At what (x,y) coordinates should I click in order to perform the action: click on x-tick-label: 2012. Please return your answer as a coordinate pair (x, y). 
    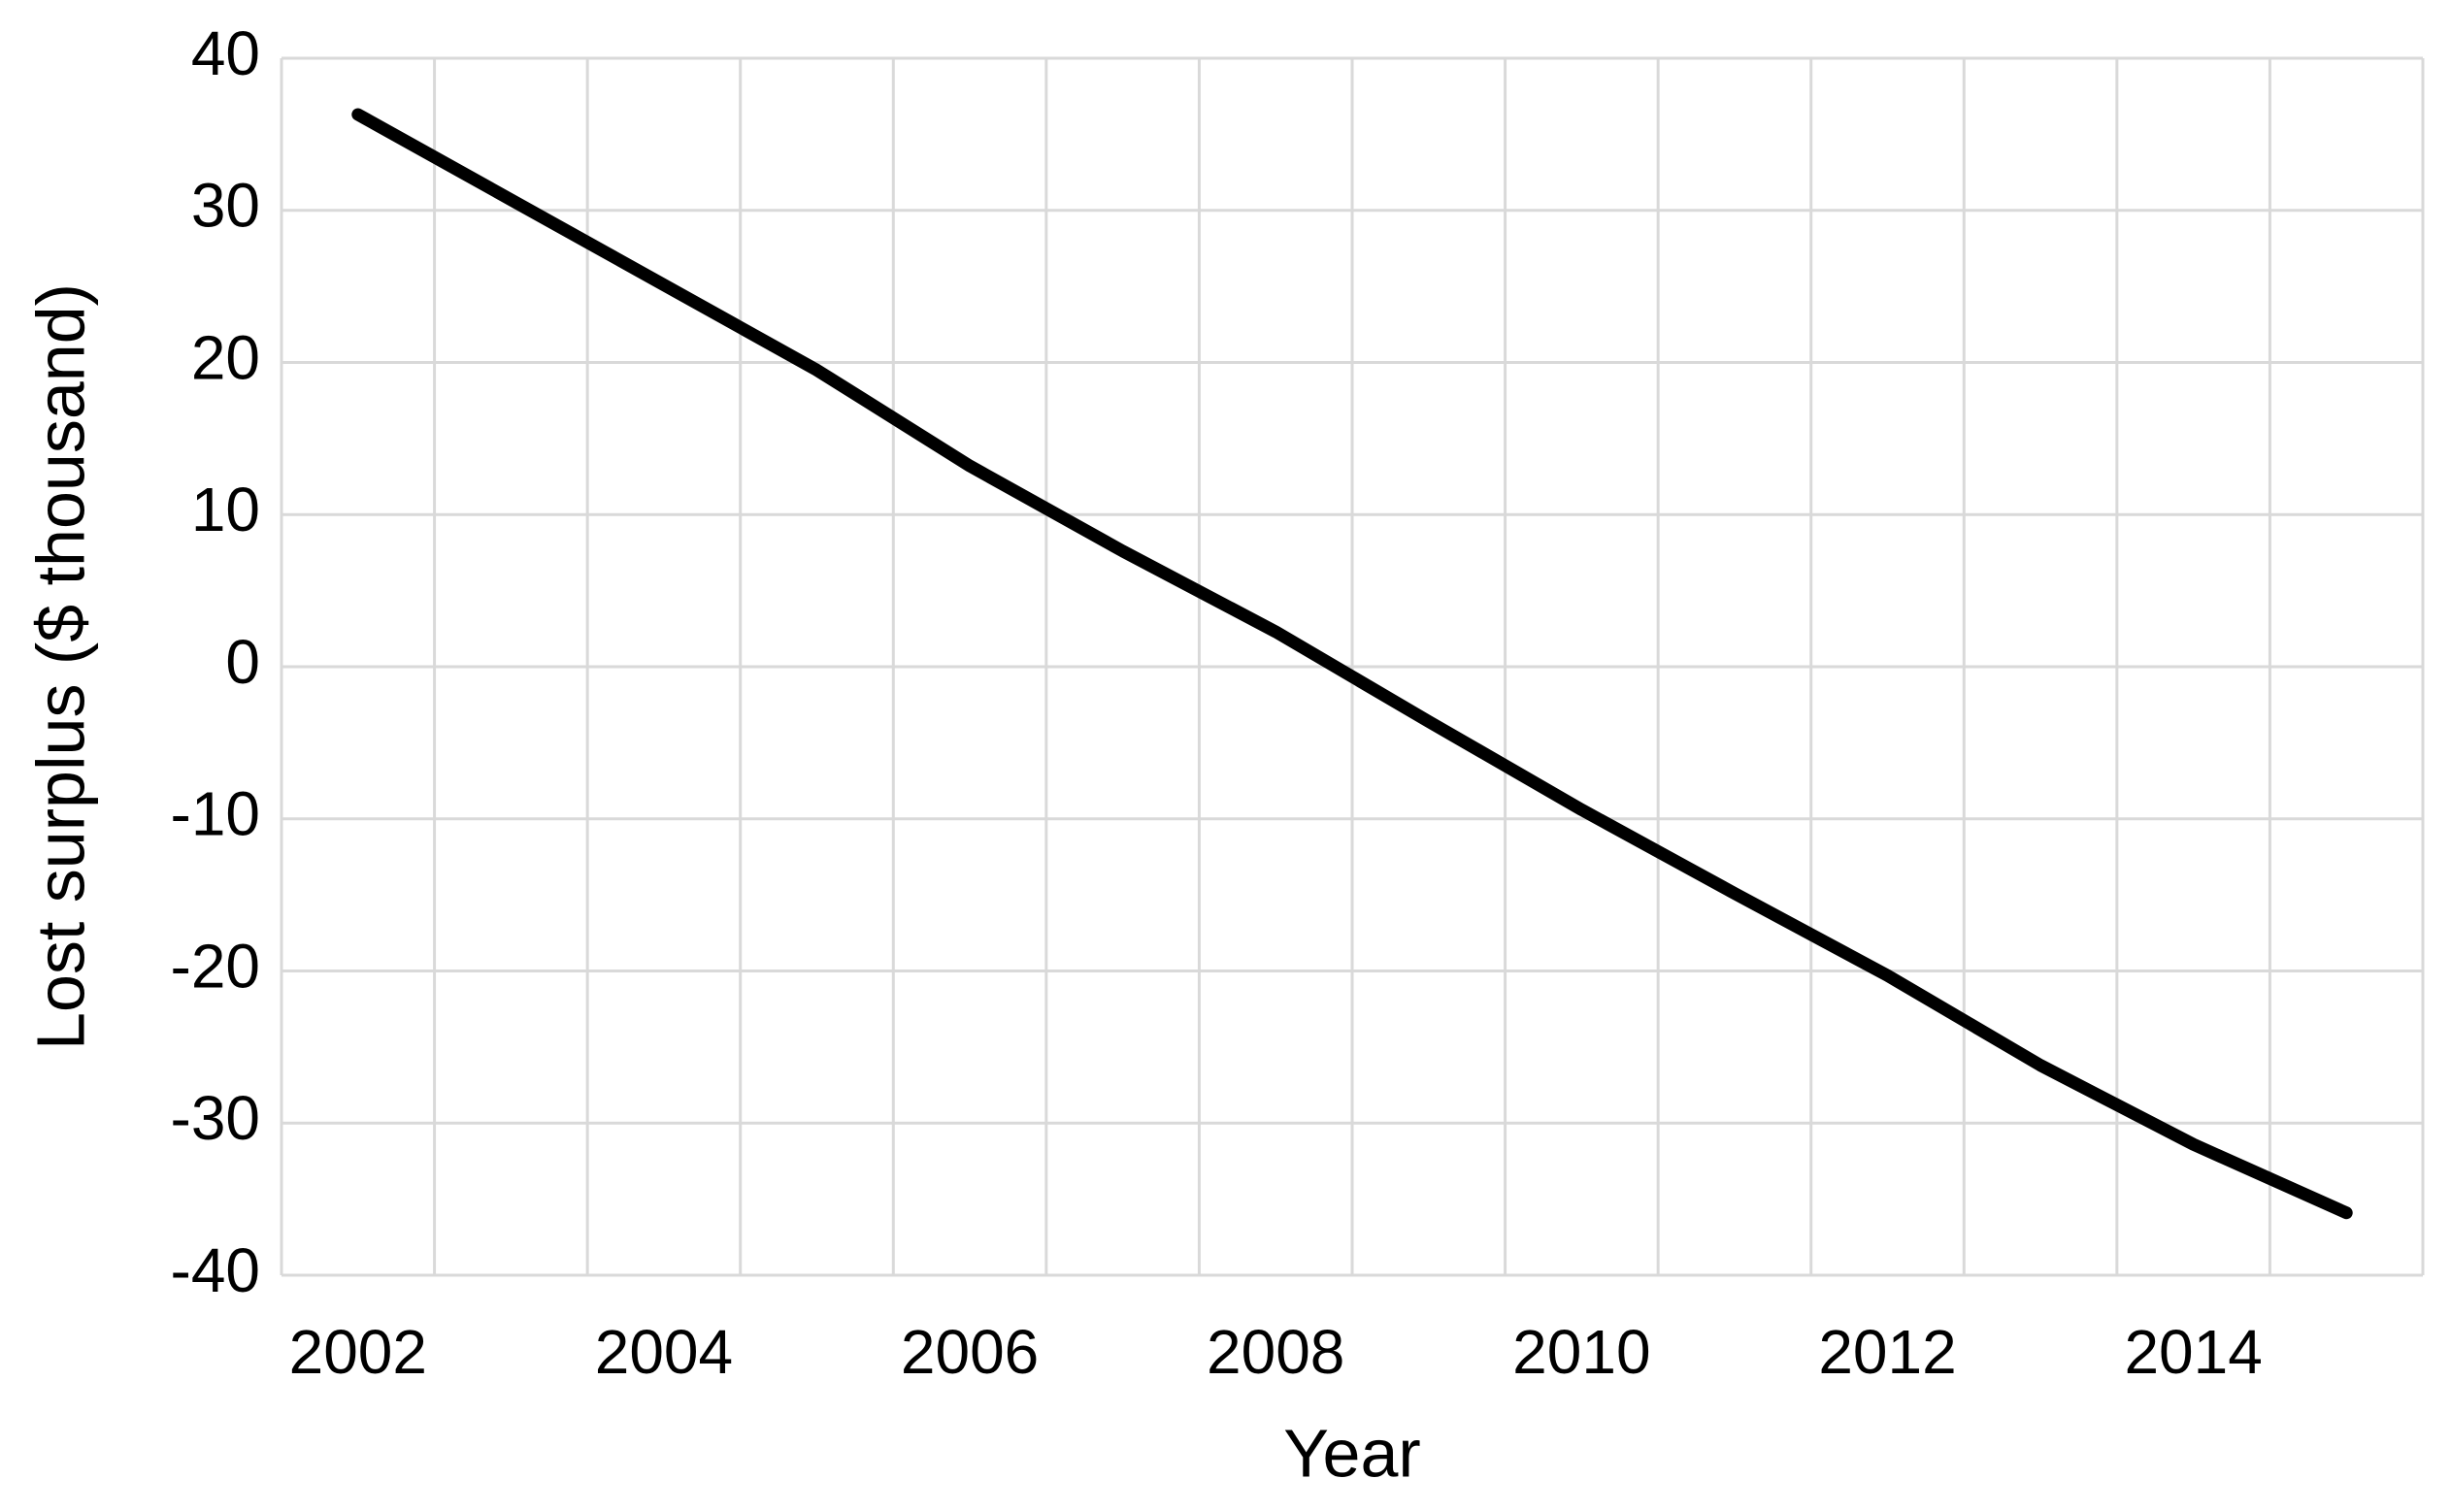
    Looking at the image, I should click on (1887, 1352).